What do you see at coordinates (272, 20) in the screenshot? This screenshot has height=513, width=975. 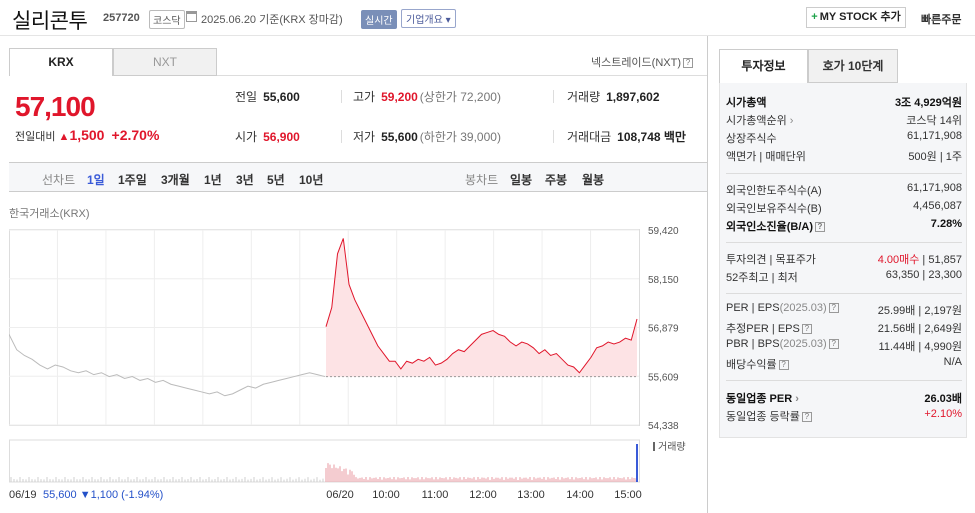 I see `base-date: 2025.06.20 기준(KRX 장마감)` at bounding box center [272, 20].